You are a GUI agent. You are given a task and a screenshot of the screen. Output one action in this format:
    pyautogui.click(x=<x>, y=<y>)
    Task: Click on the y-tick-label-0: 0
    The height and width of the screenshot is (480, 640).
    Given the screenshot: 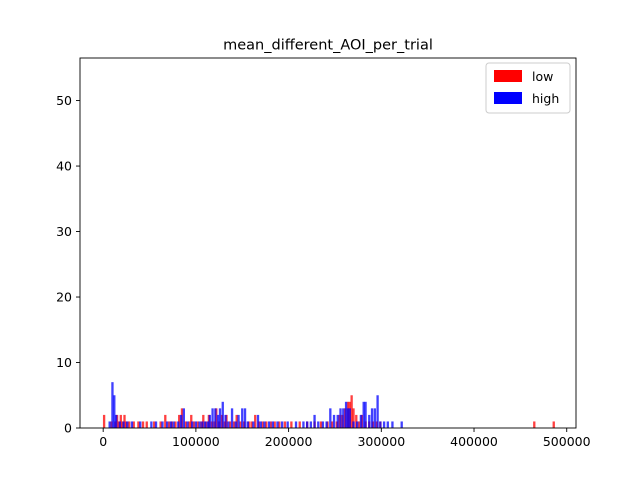 What is the action you would take?
    pyautogui.click(x=68, y=428)
    